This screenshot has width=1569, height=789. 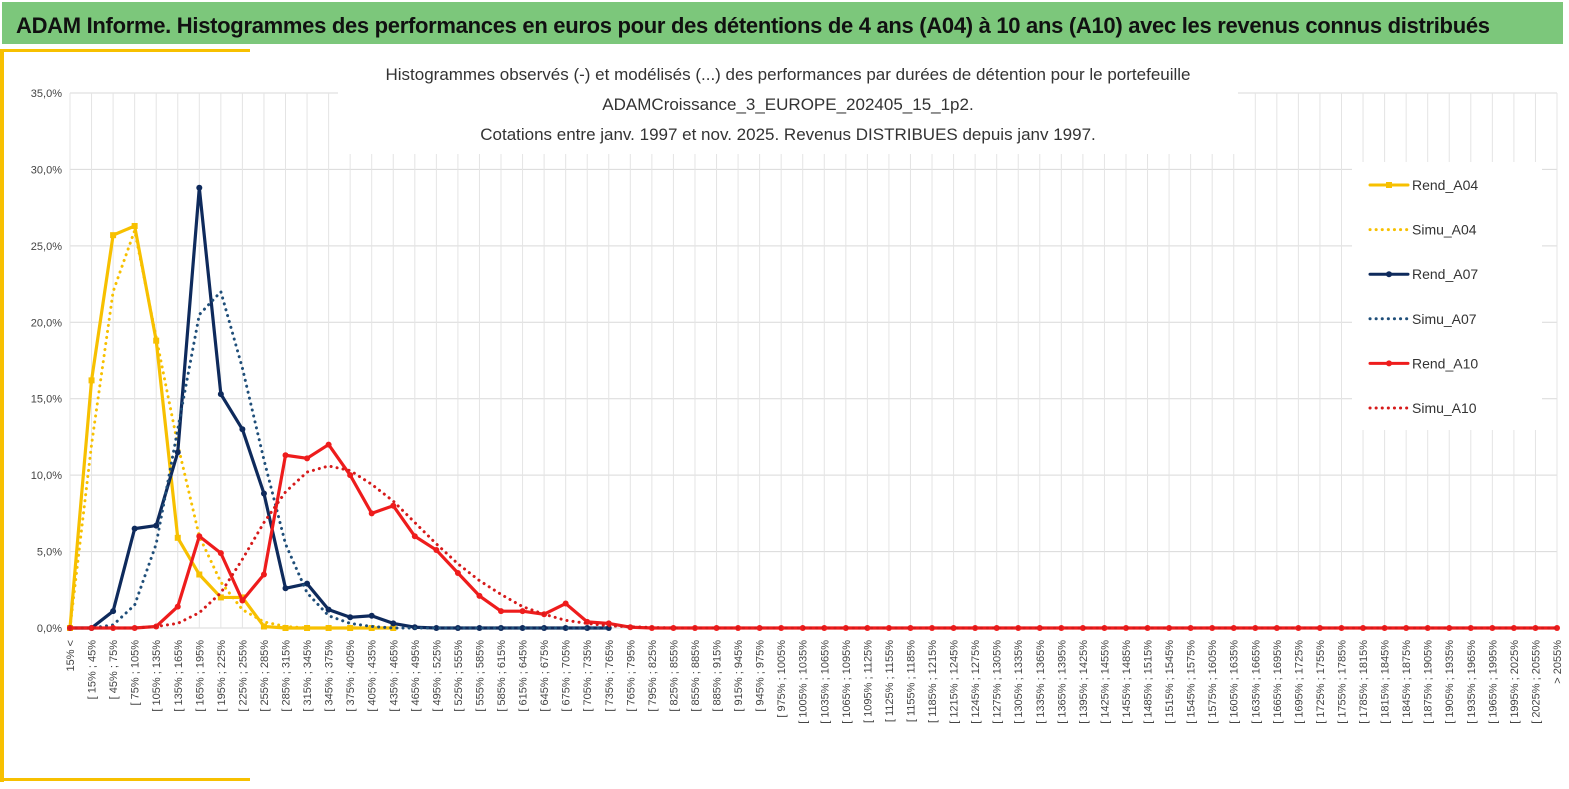 I want to click on x-tick-label: [ 195% ; 225%, so click(x=222, y=676).